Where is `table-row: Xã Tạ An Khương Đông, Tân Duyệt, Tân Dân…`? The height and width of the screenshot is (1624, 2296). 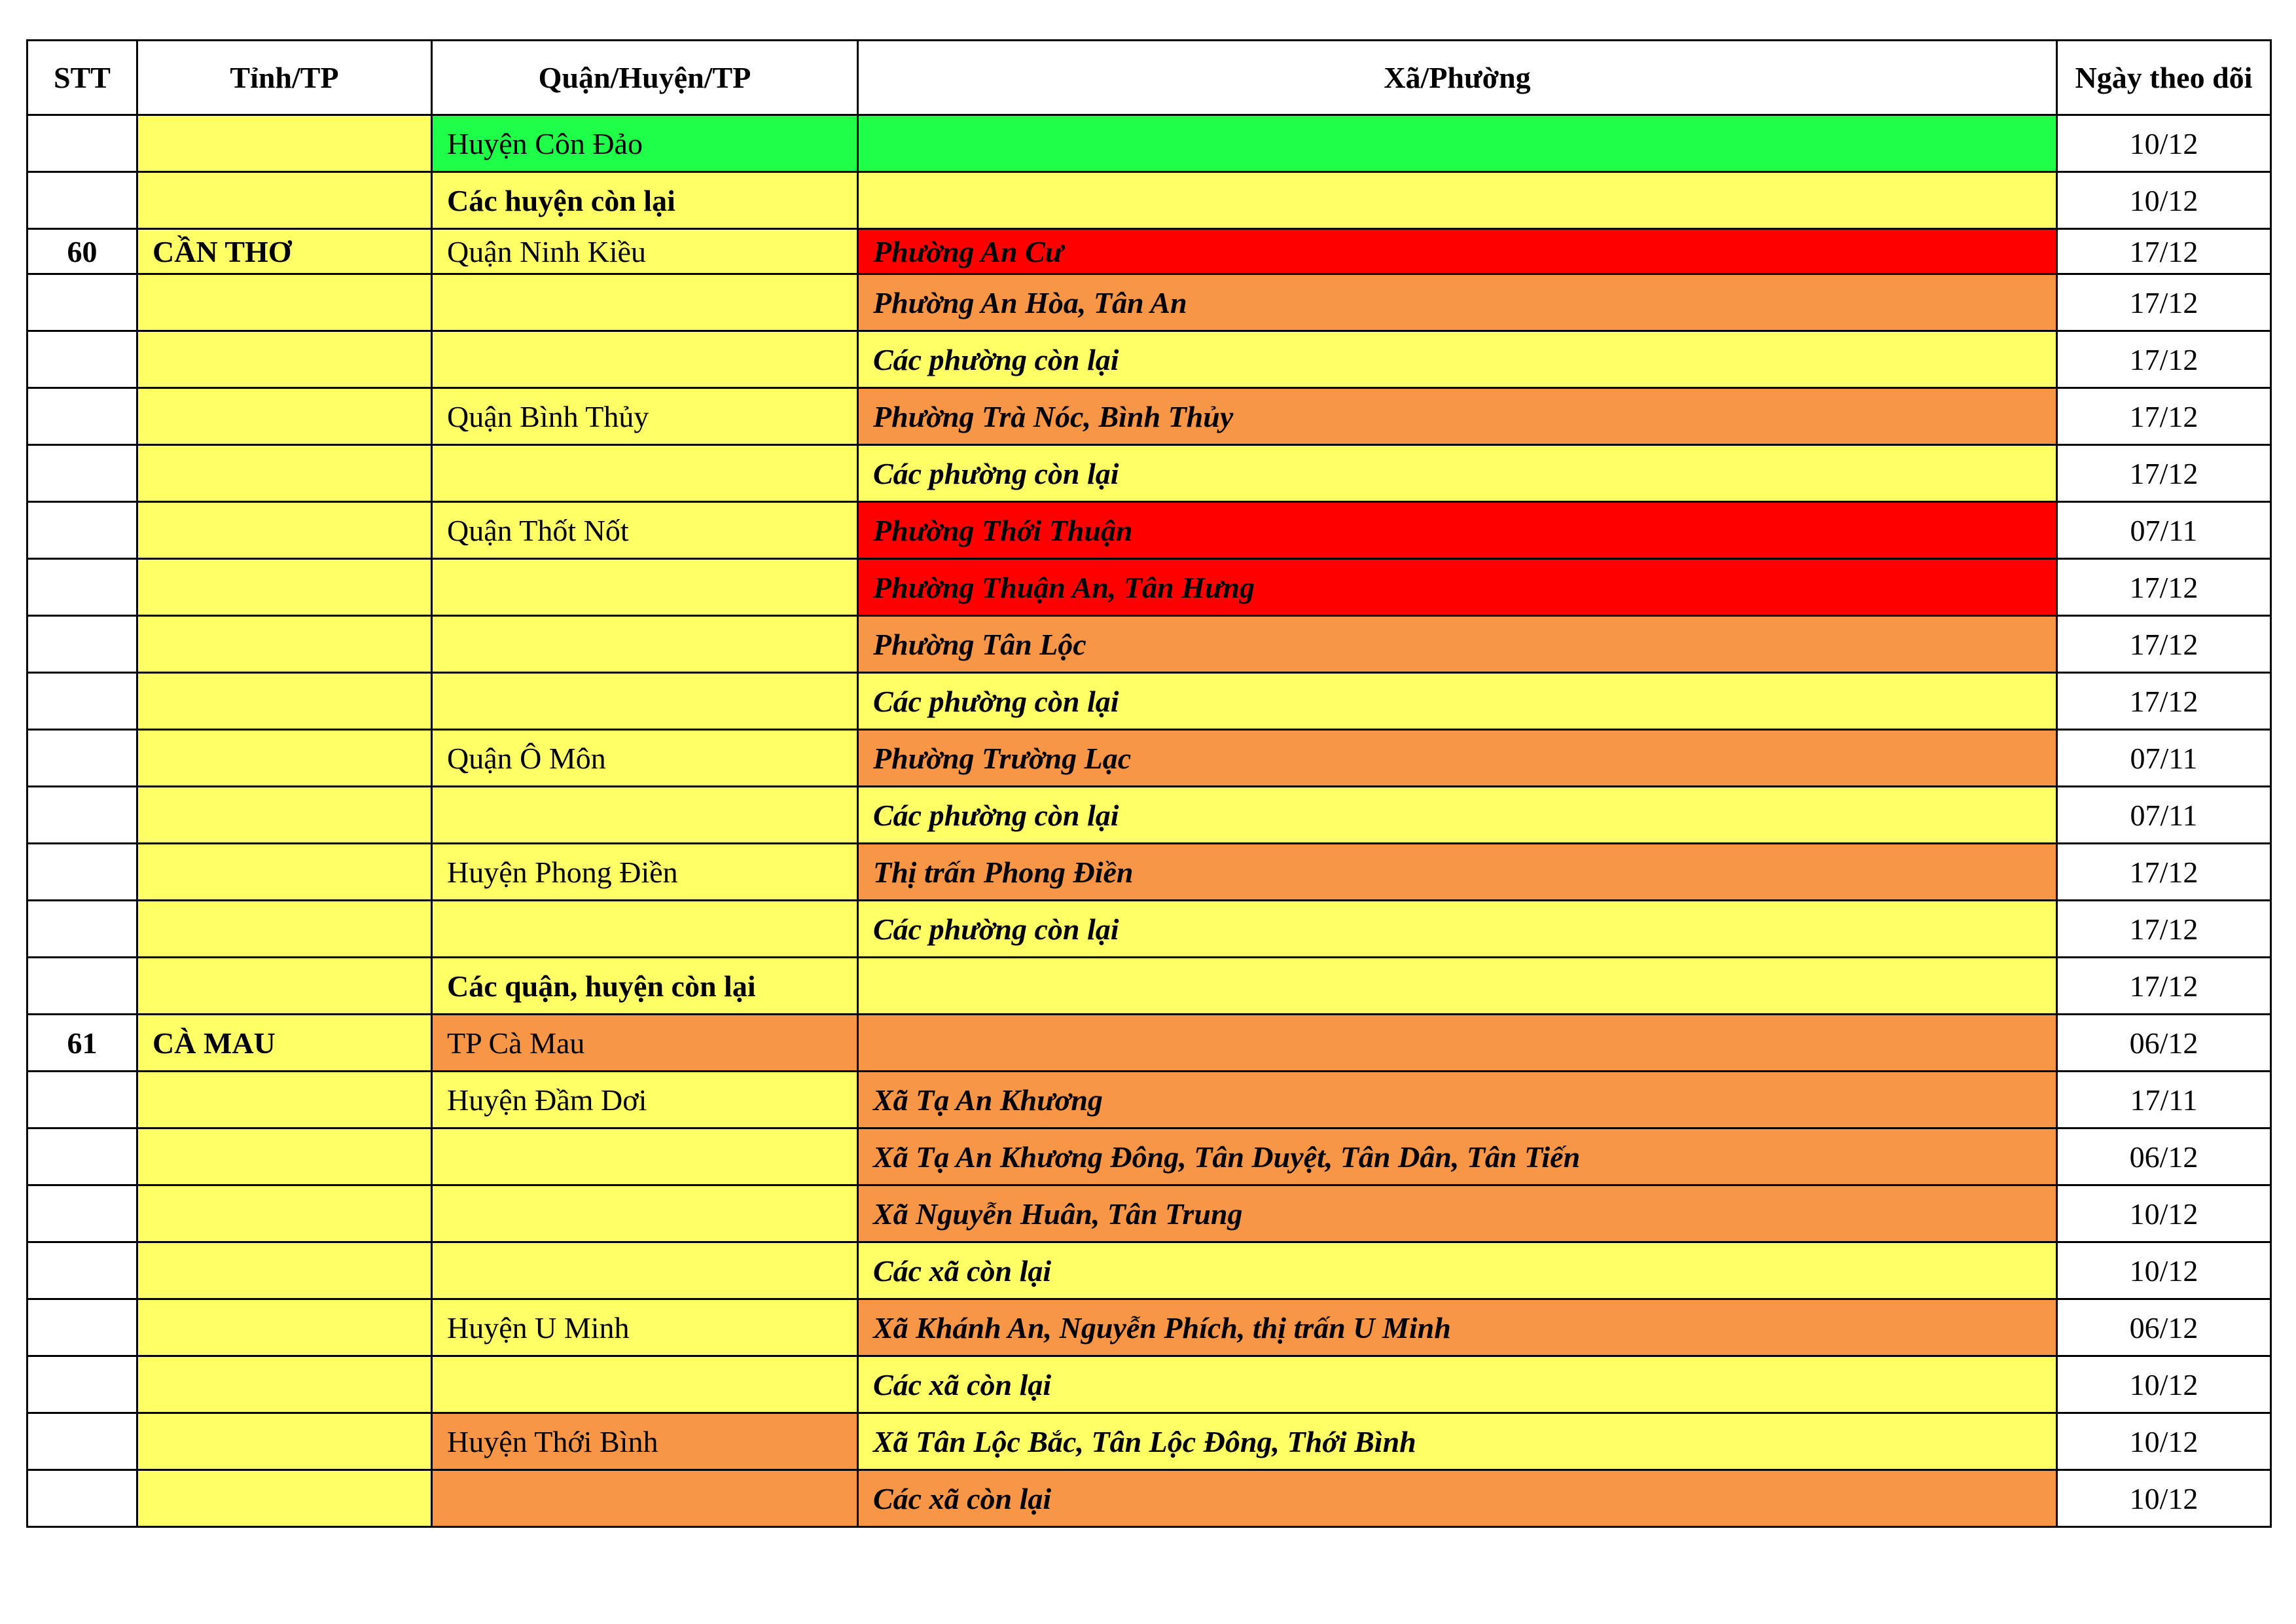
table-row: Xã Tạ An Khương Đông, Tân Duyệt, Tân Dân… is located at coordinates (1149, 1156).